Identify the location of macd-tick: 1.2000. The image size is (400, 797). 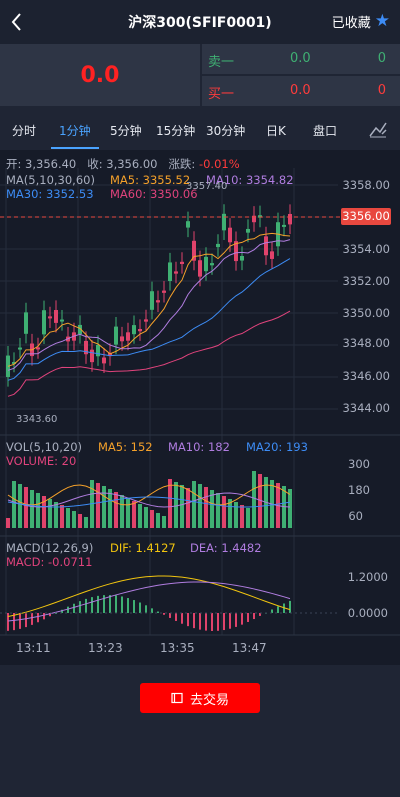
(367, 577).